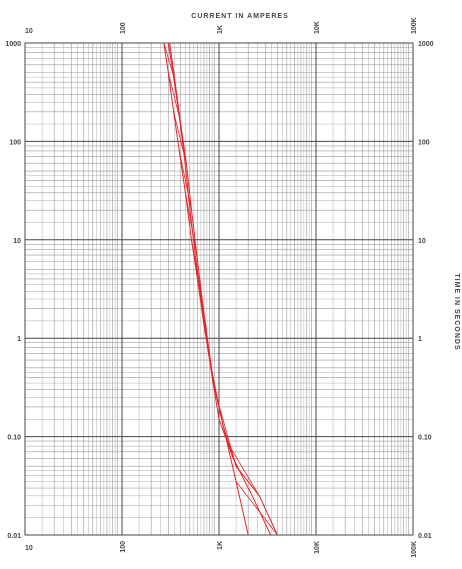 Image resolution: width=462 pixels, height=569 pixels. Describe the element at coordinates (17, 241) in the screenshot. I see `y-tick-label-left: 10` at that location.